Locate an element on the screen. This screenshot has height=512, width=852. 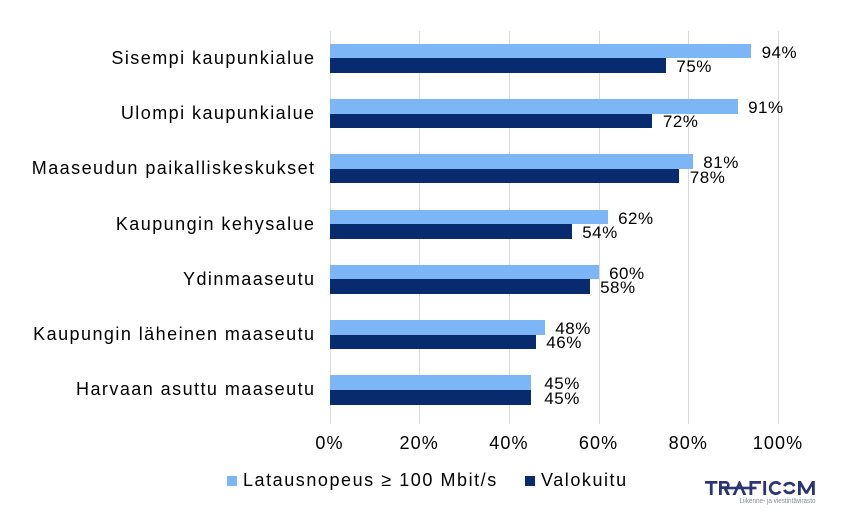
svg-text: Liikenne- ja viestintävirasto is located at coordinates (778, 501).